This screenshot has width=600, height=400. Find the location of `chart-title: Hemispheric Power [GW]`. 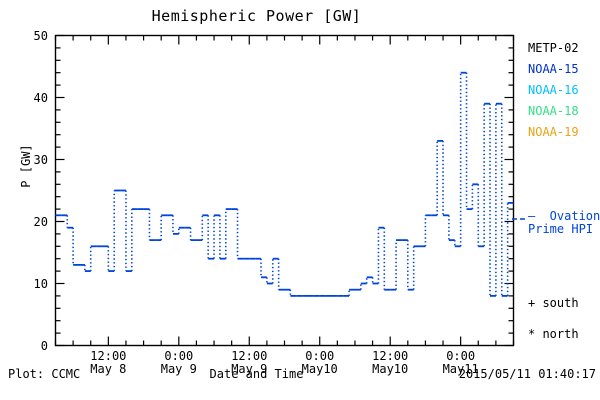

chart-title: Hemispheric Power [GW] is located at coordinates (256, 16).